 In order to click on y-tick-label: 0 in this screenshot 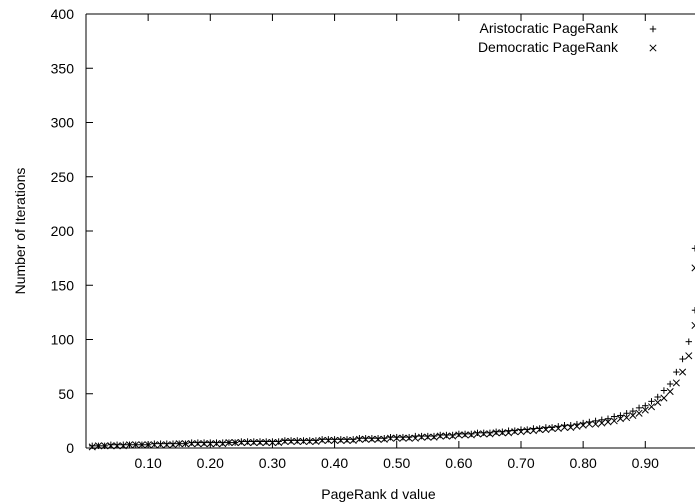, I will do `click(70, 448)`.